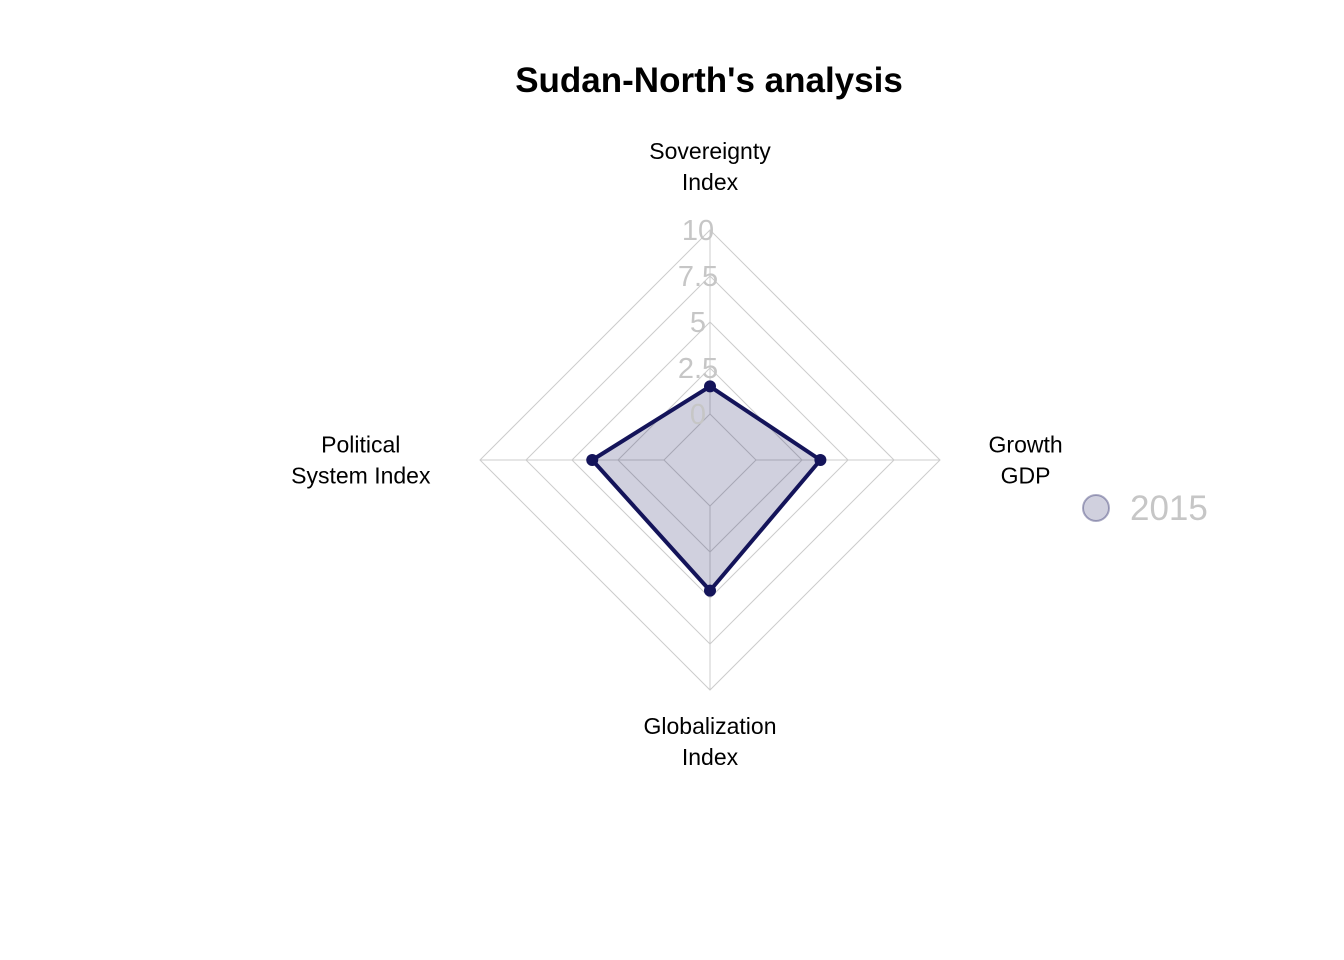  What do you see at coordinates (709, 80) in the screenshot?
I see `chart-title: Sudan-North's analysis` at bounding box center [709, 80].